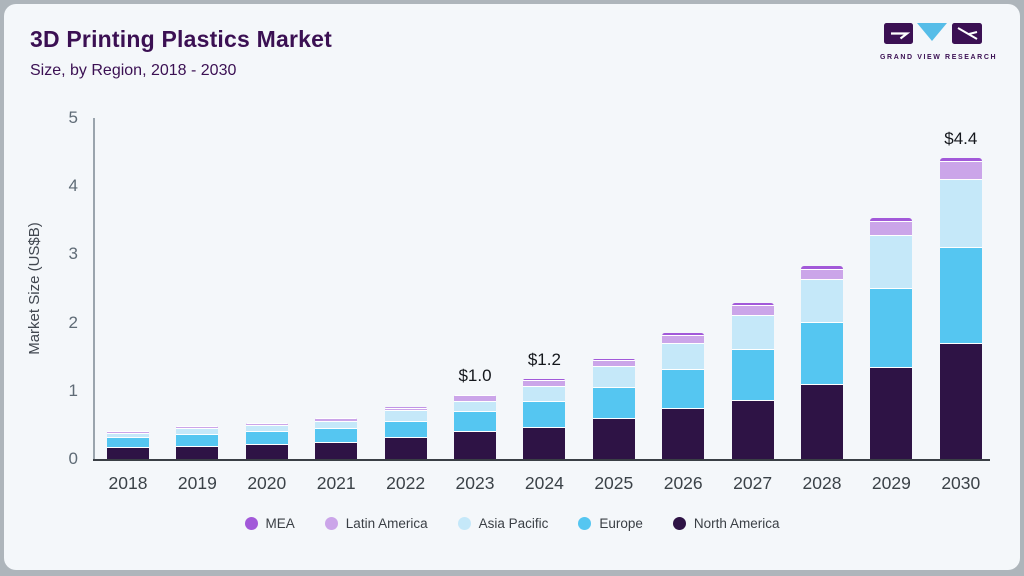 The height and width of the screenshot is (576, 1024). Describe the element at coordinates (73, 254) in the screenshot. I see `y-tick-3: 3` at that location.